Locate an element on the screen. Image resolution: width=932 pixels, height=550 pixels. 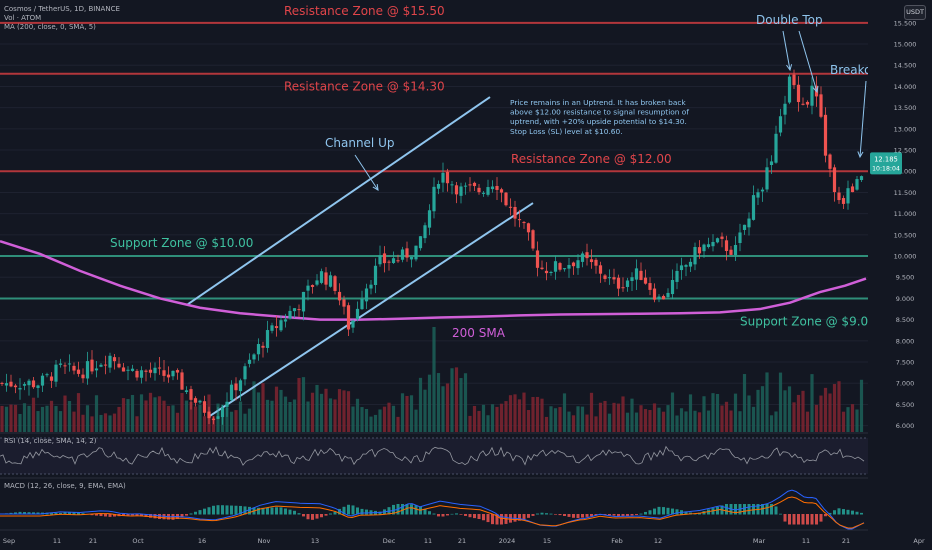
symbol-legend: Cosmos / TetherUS, 1D, BINANCE is located at coordinates (62, 9).